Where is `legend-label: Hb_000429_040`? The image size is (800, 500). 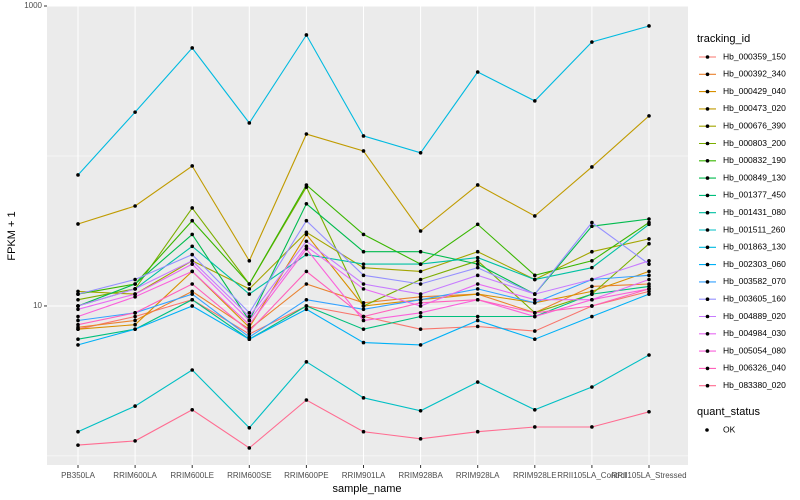 legend-label: Hb_000429_040 is located at coordinates (754, 91).